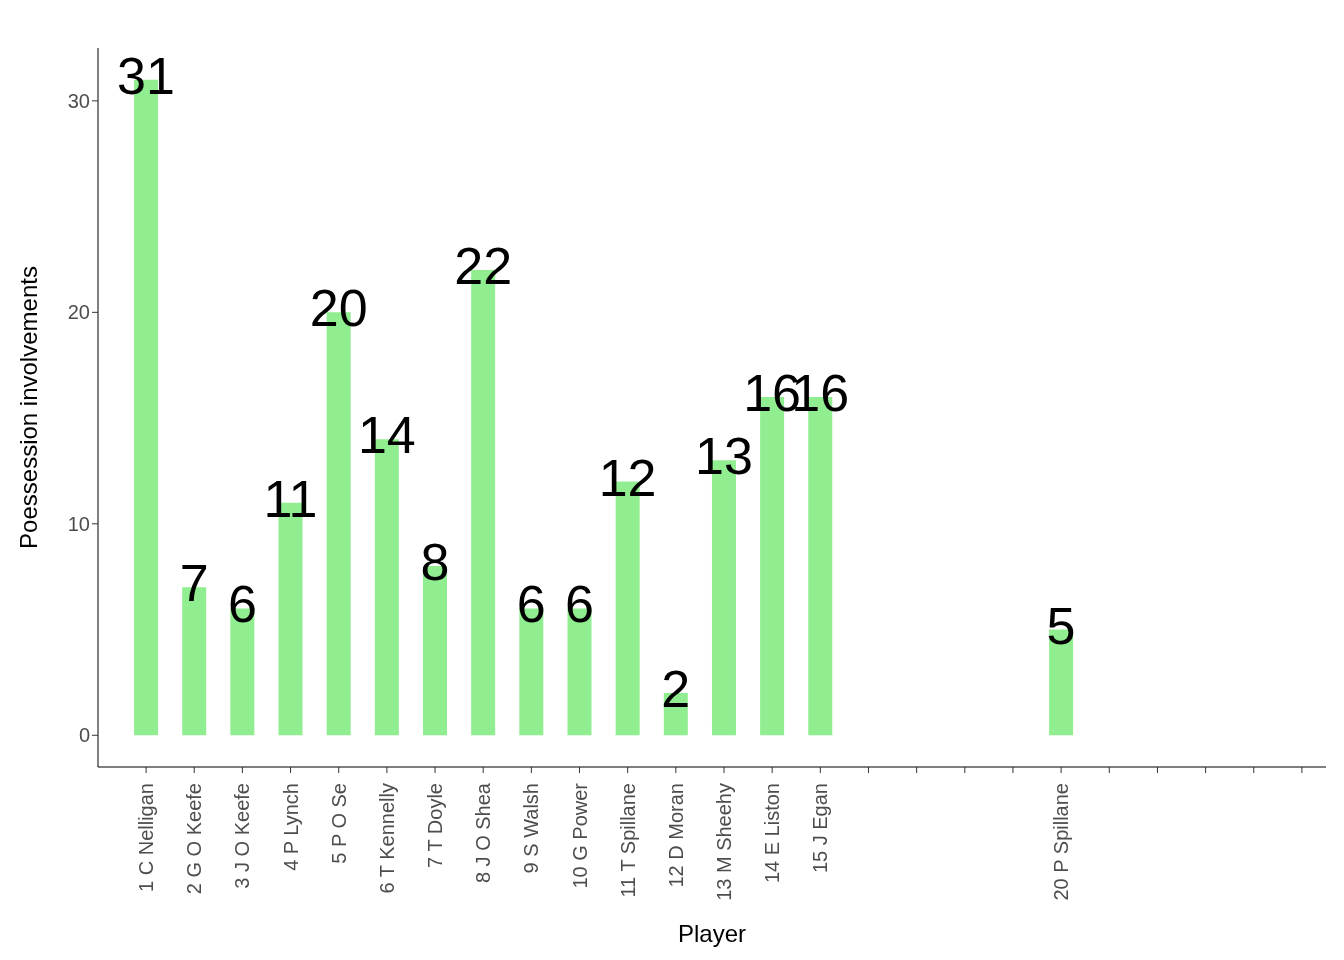  Describe the element at coordinates (579, 835) in the screenshot. I see `x-tick-label: 10 G Power` at that location.